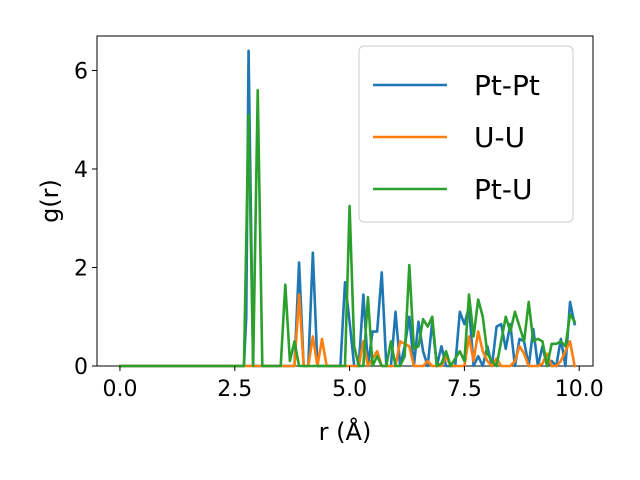  What do you see at coordinates (579, 389) in the screenshot?
I see `x-tick-label: 10.0` at bounding box center [579, 389].